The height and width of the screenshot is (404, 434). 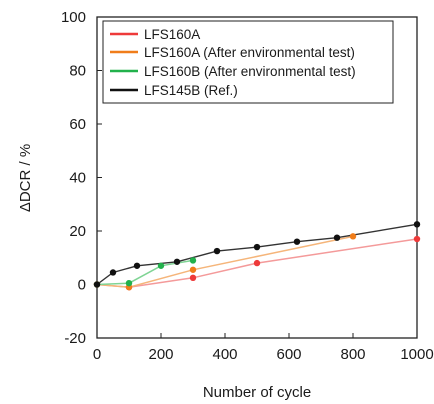 I want to click on x-tick-label: 0, so click(x=97, y=354).